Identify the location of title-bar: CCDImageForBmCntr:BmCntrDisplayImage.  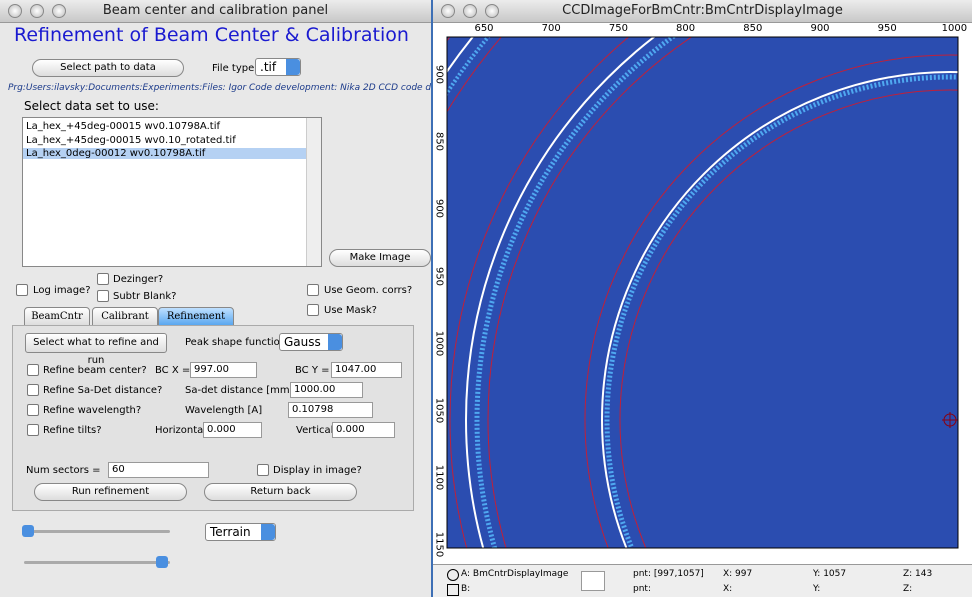
(702, 11).